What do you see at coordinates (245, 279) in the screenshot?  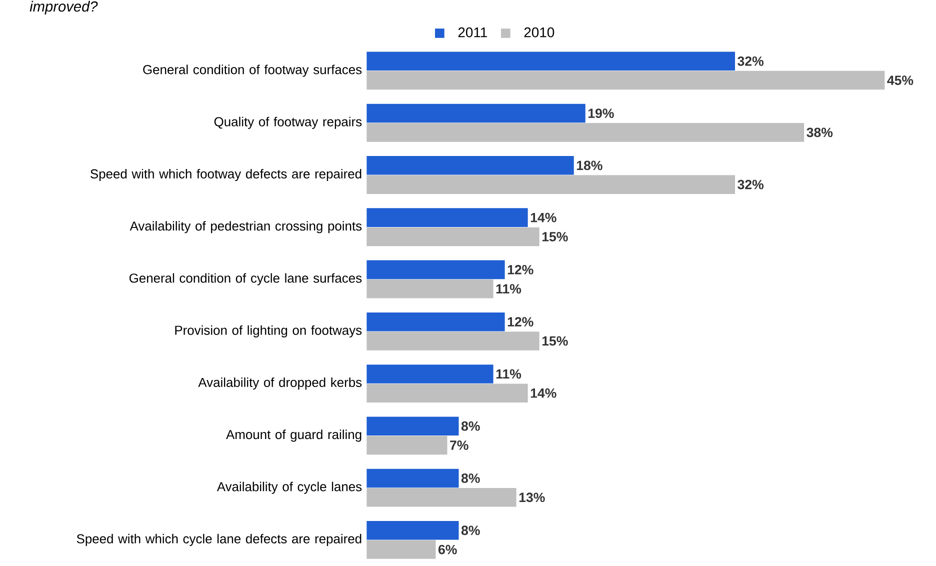 I see `y-tick-label: General condition of cycle lane surfaces` at bounding box center [245, 279].